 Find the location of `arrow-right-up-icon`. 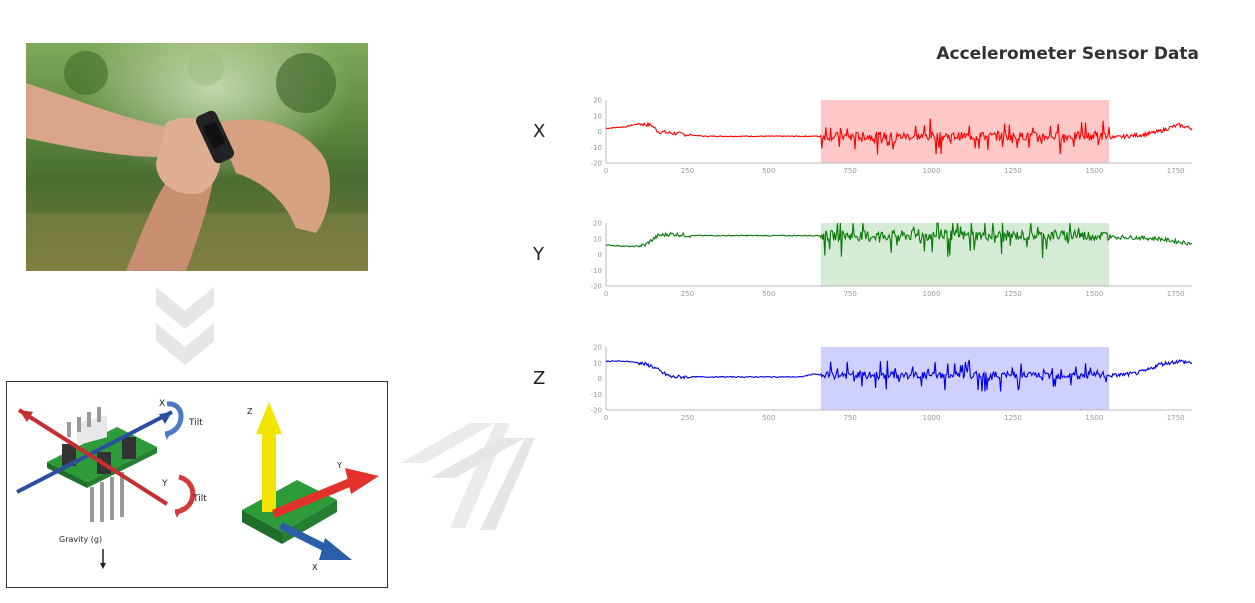

arrow-right-up-icon is located at coordinates (467, 476).